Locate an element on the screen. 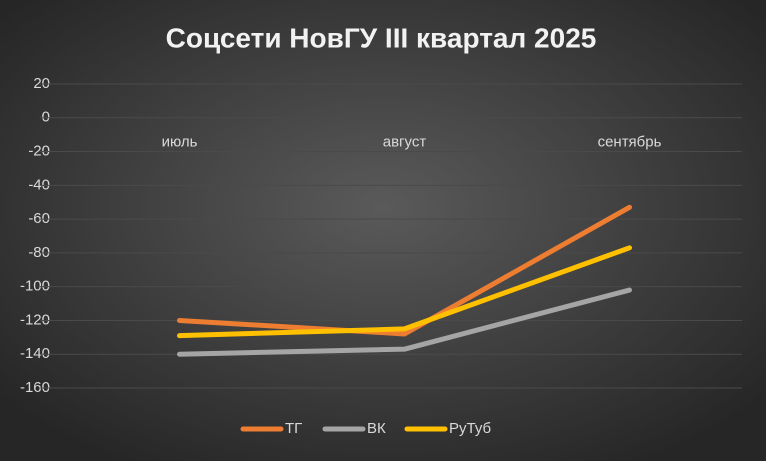 Image resolution: width=766 pixels, height=461 pixels. x-tick-label: июль is located at coordinates (180, 142).